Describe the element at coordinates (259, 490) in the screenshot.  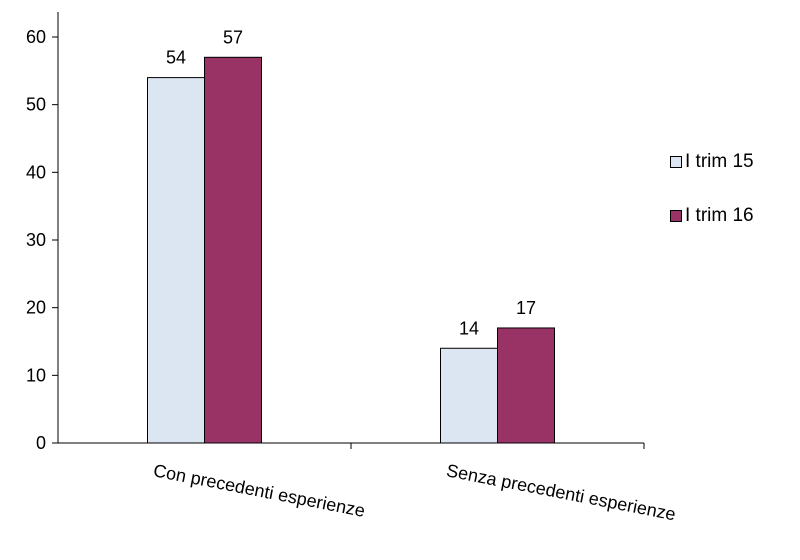
I see `x-category-label: Con precedenti esperienze` at that location.